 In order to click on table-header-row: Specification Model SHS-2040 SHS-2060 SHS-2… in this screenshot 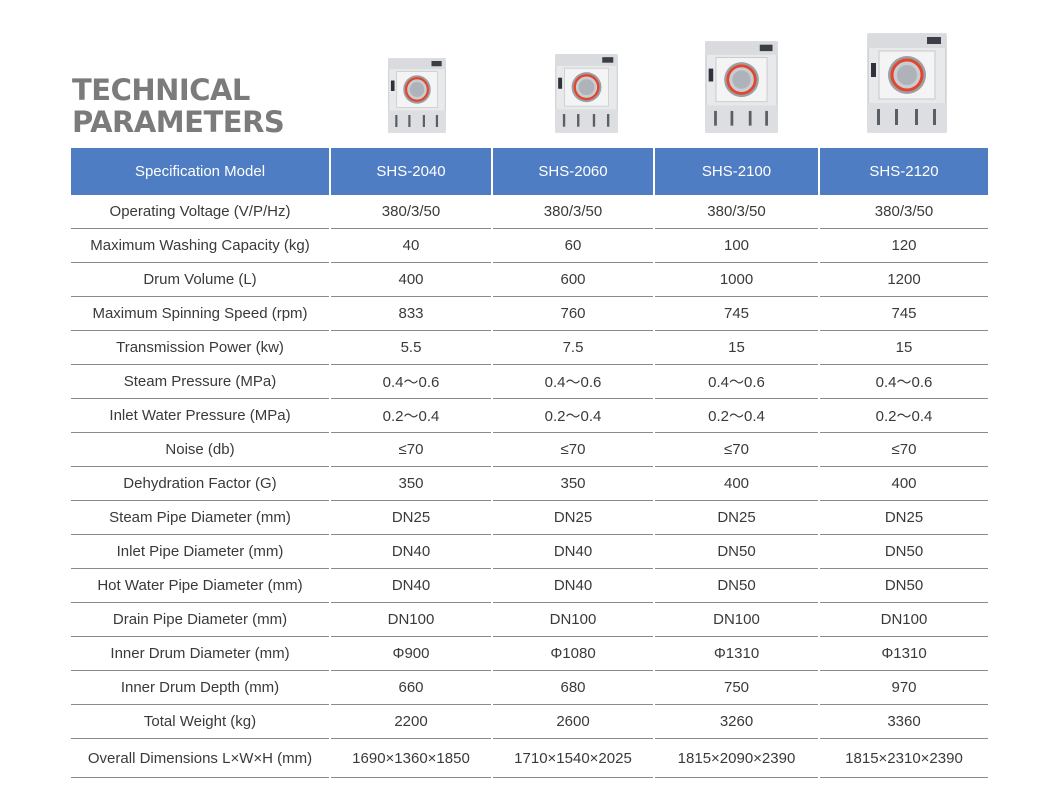, I will do `click(529, 171)`.